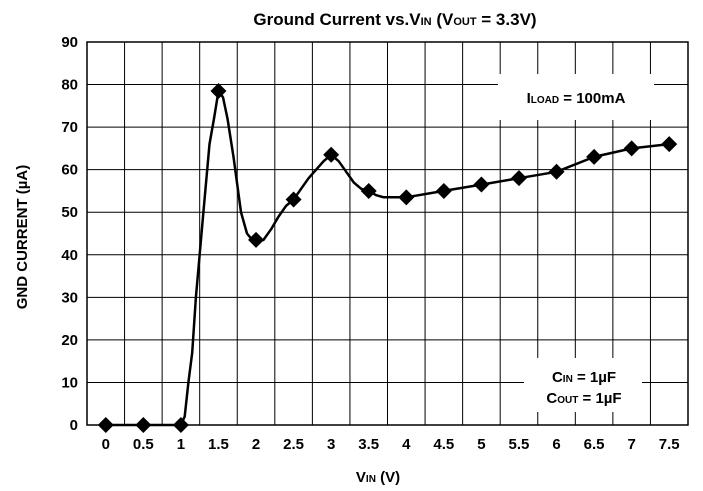 The image size is (703, 491). Describe the element at coordinates (293, 444) in the screenshot. I see `x-tick-label: 2.5` at that location.